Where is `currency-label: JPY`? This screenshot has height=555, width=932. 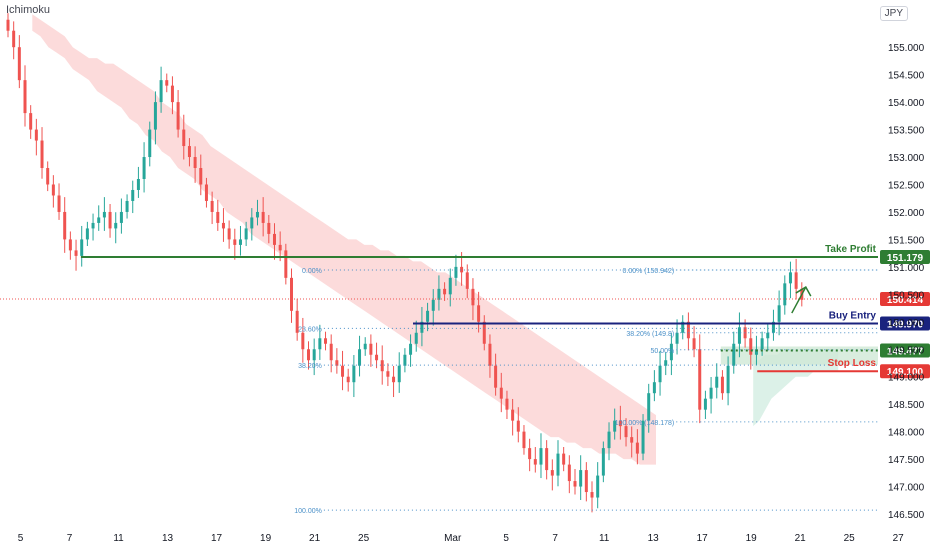 currency-label: JPY is located at coordinates (893, 13).